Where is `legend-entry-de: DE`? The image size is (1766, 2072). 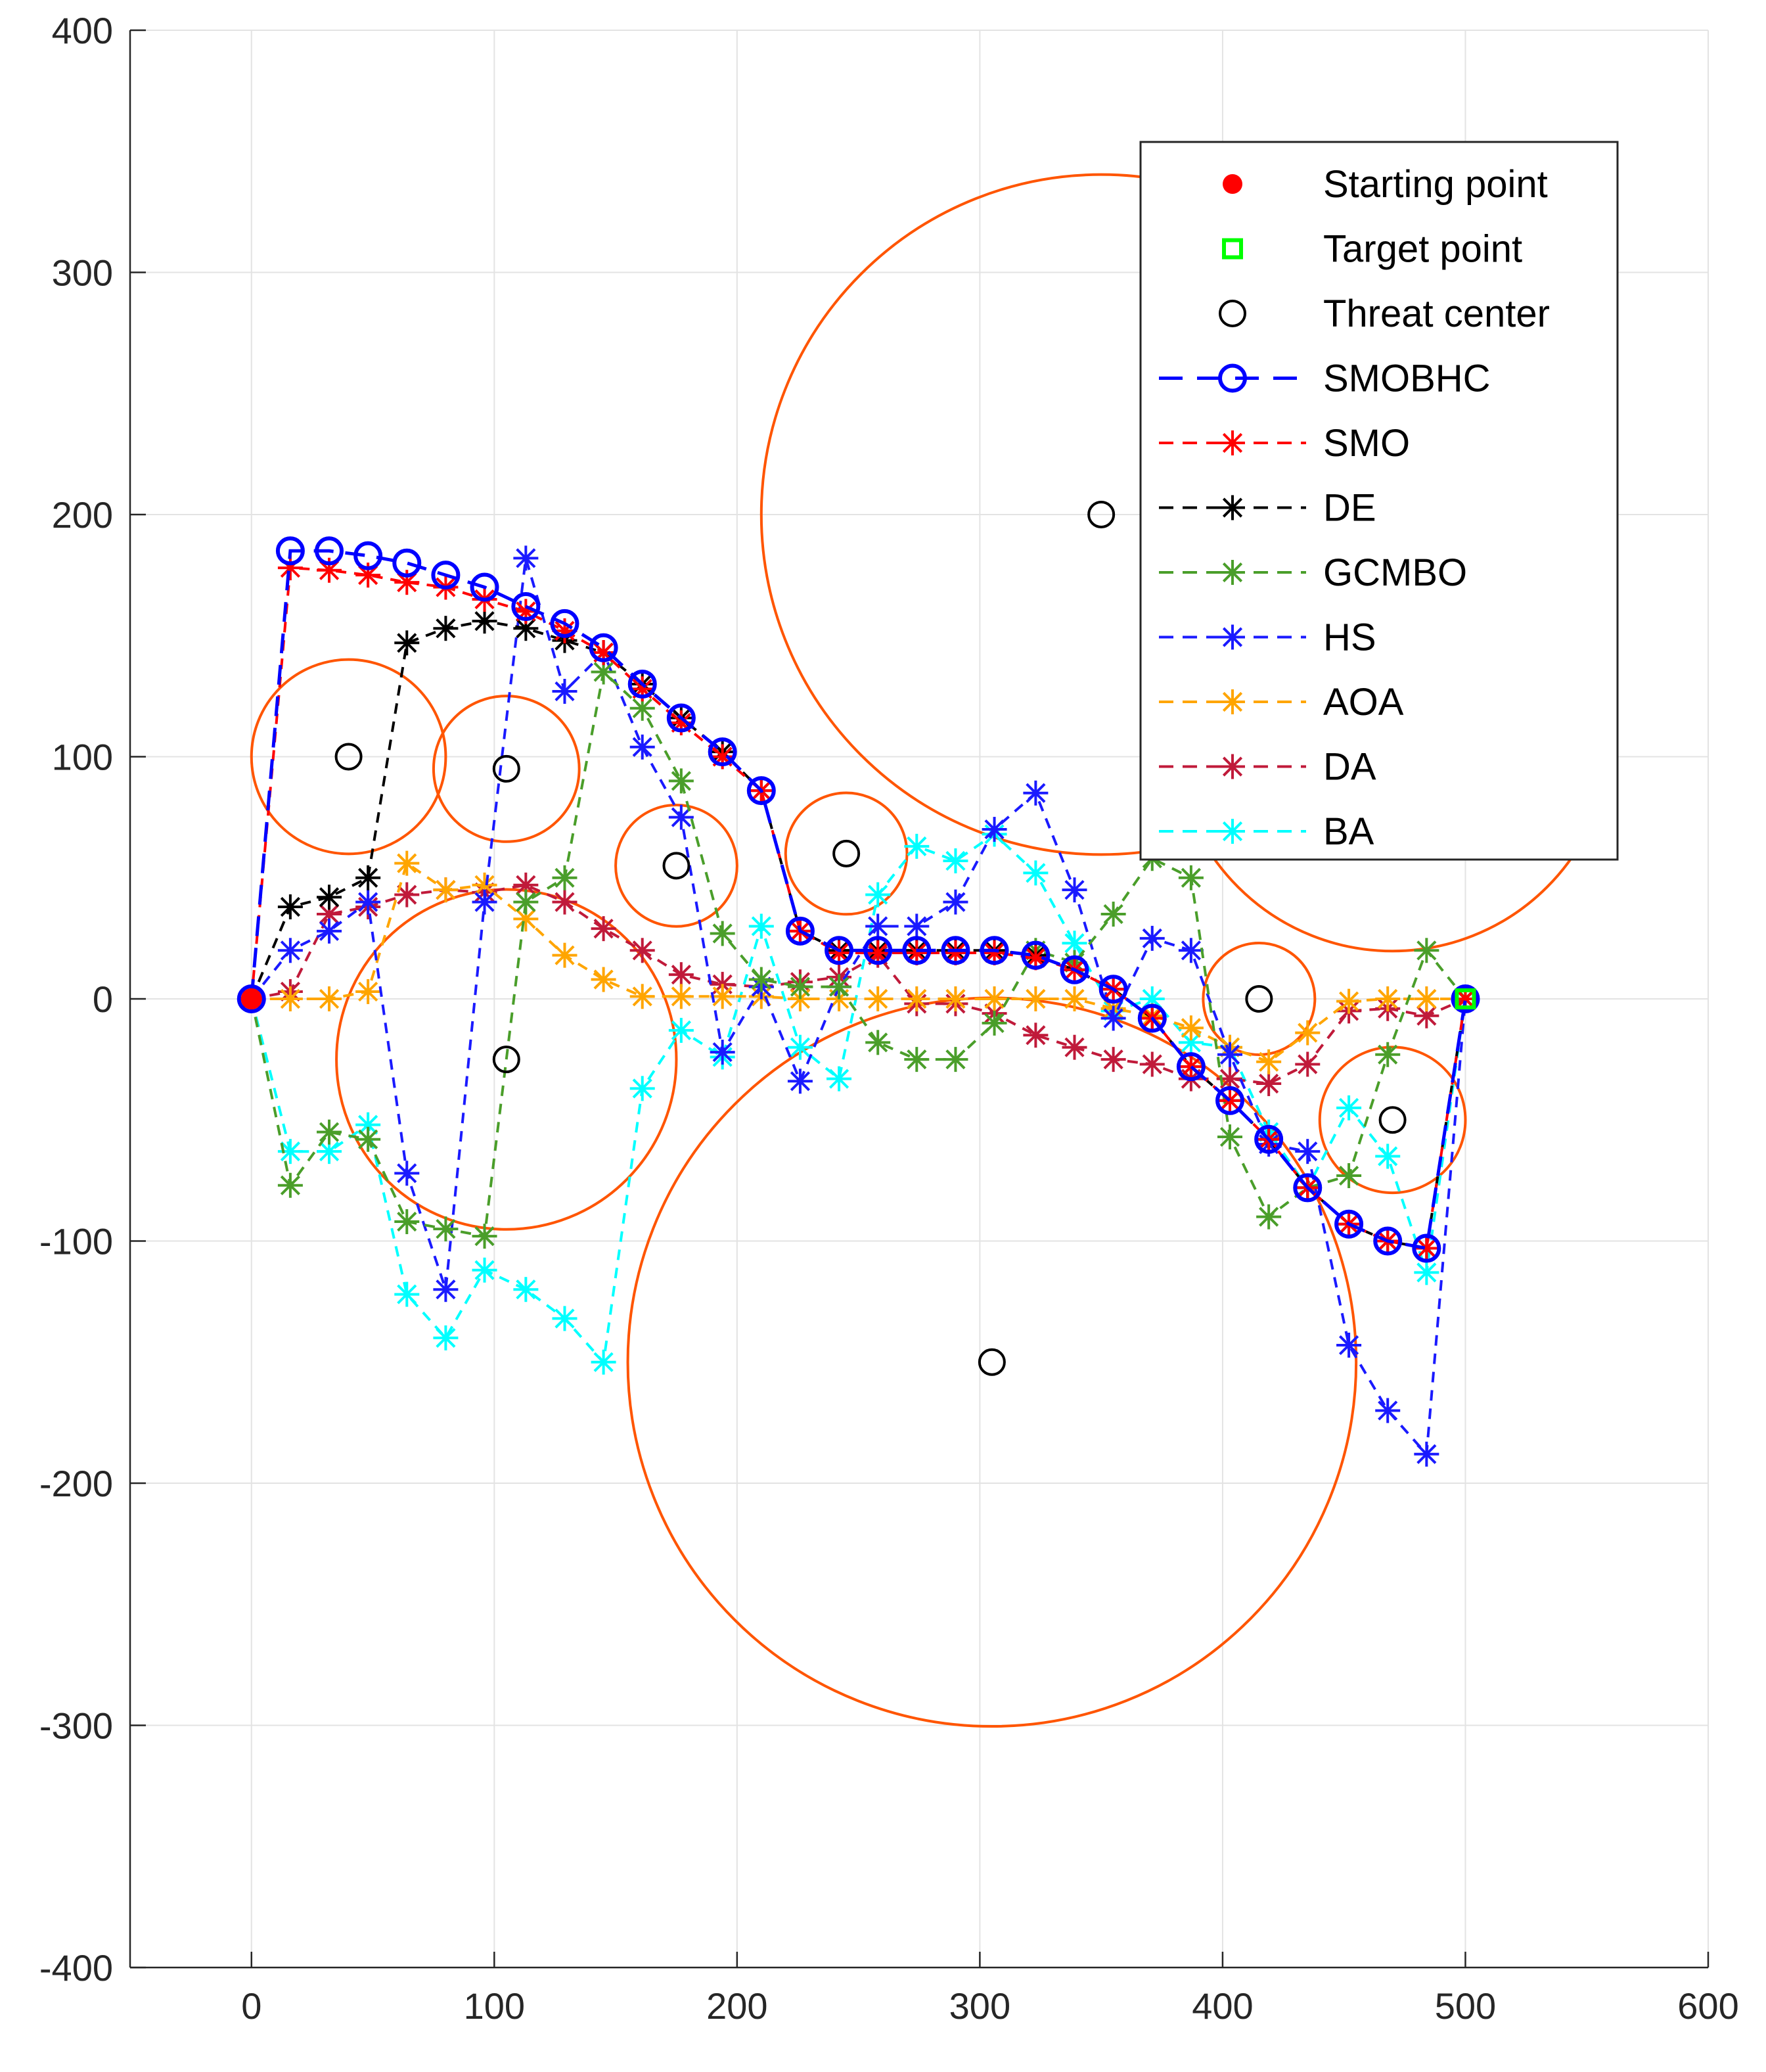 legend-entry-de: DE is located at coordinates (1267, 508).